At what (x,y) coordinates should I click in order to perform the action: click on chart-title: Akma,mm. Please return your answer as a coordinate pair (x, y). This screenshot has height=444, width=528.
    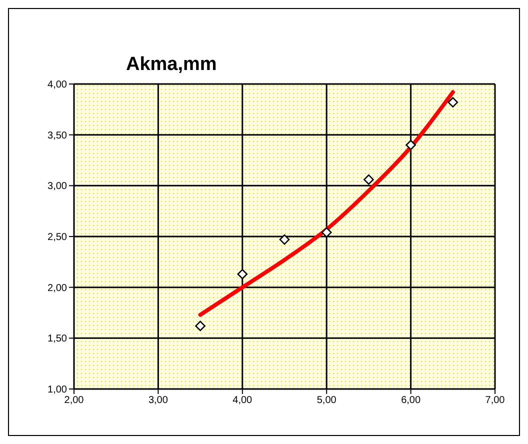
    Looking at the image, I should click on (171, 65).